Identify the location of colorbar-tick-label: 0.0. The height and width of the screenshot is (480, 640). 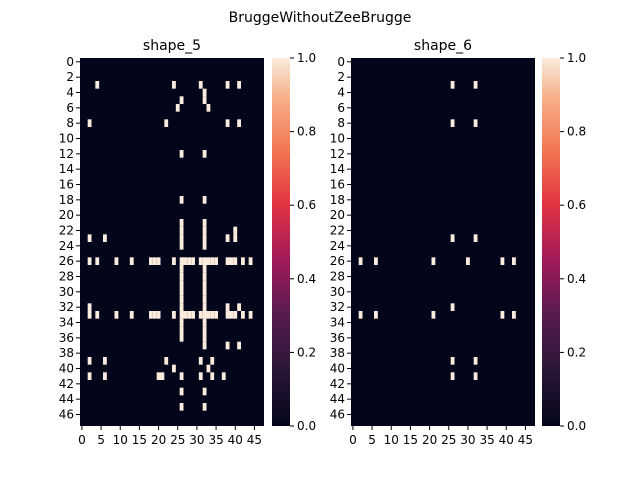
(576, 426).